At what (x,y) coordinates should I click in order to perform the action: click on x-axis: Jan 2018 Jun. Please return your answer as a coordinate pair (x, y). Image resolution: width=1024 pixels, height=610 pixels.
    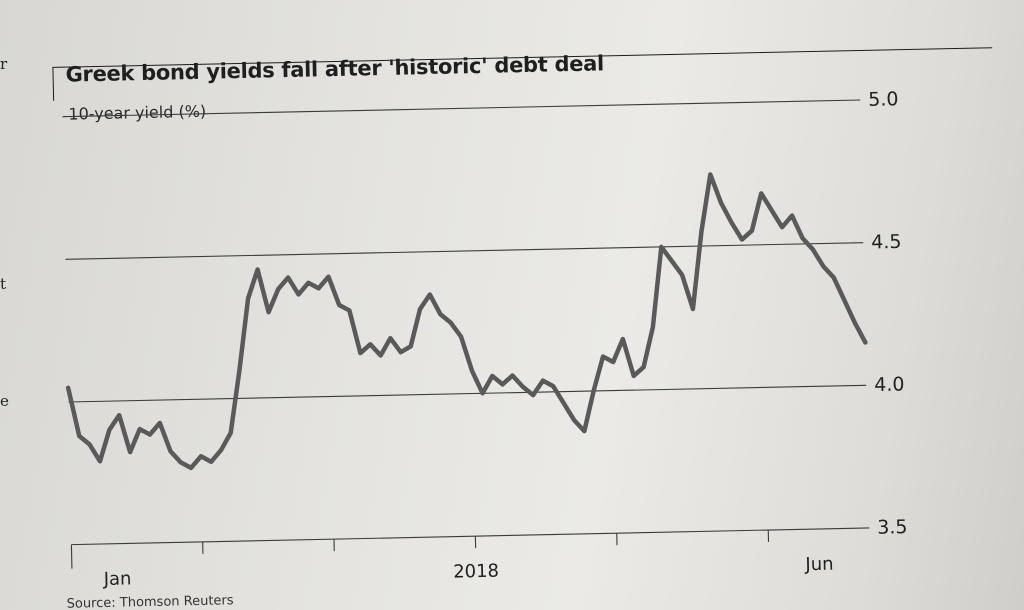
    Looking at the image, I should click on (452, 560).